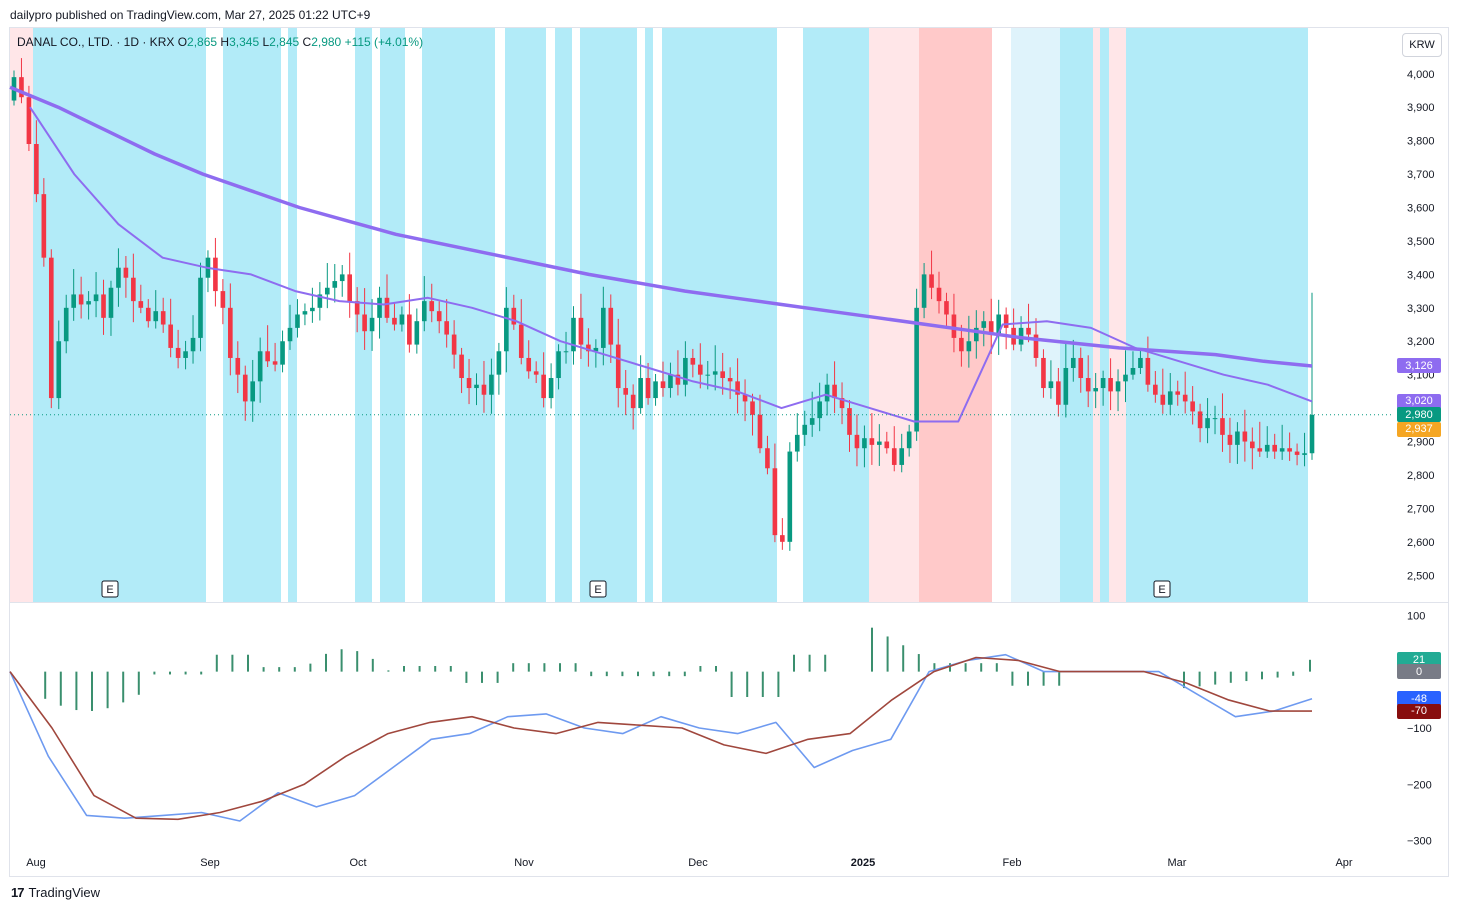  What do you see at coordinates (326, 42) in the screenshot?
I see `close-value: 2,980` at bounding box center [326, 42].